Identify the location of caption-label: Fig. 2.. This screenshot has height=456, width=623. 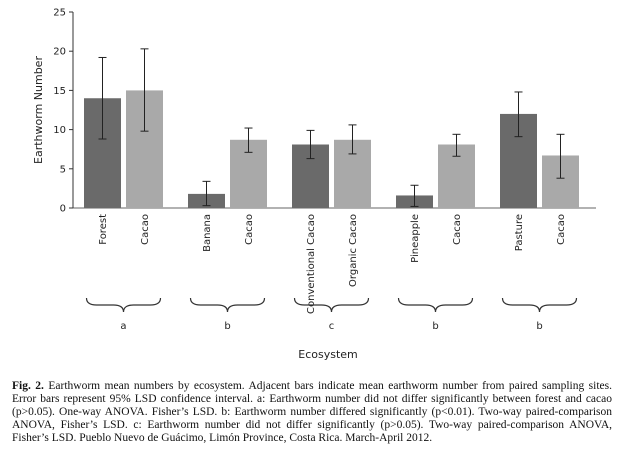
(28, 386).